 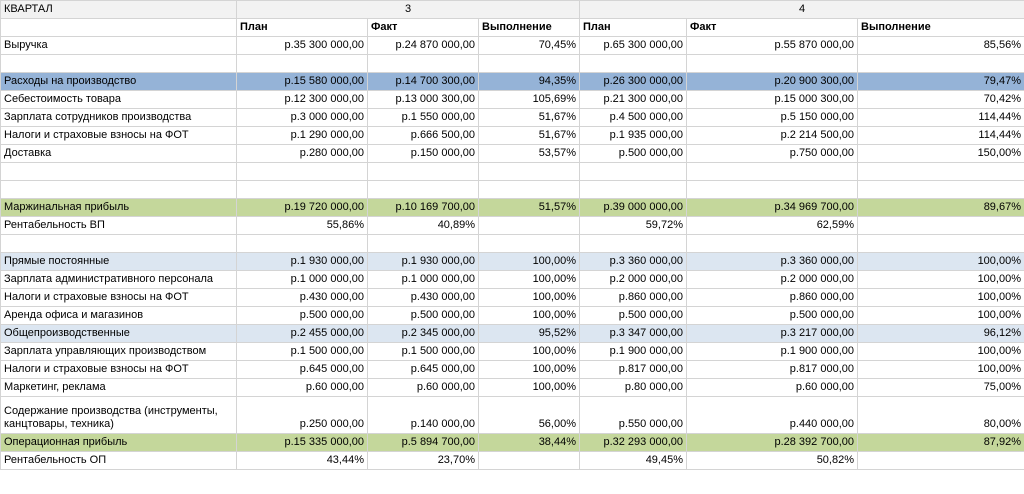 What do you see at coordinates (118, 315) in the screenshot?
I see `cell-label: Аренда офиса и магазинов` at bounding box center [118, 315].